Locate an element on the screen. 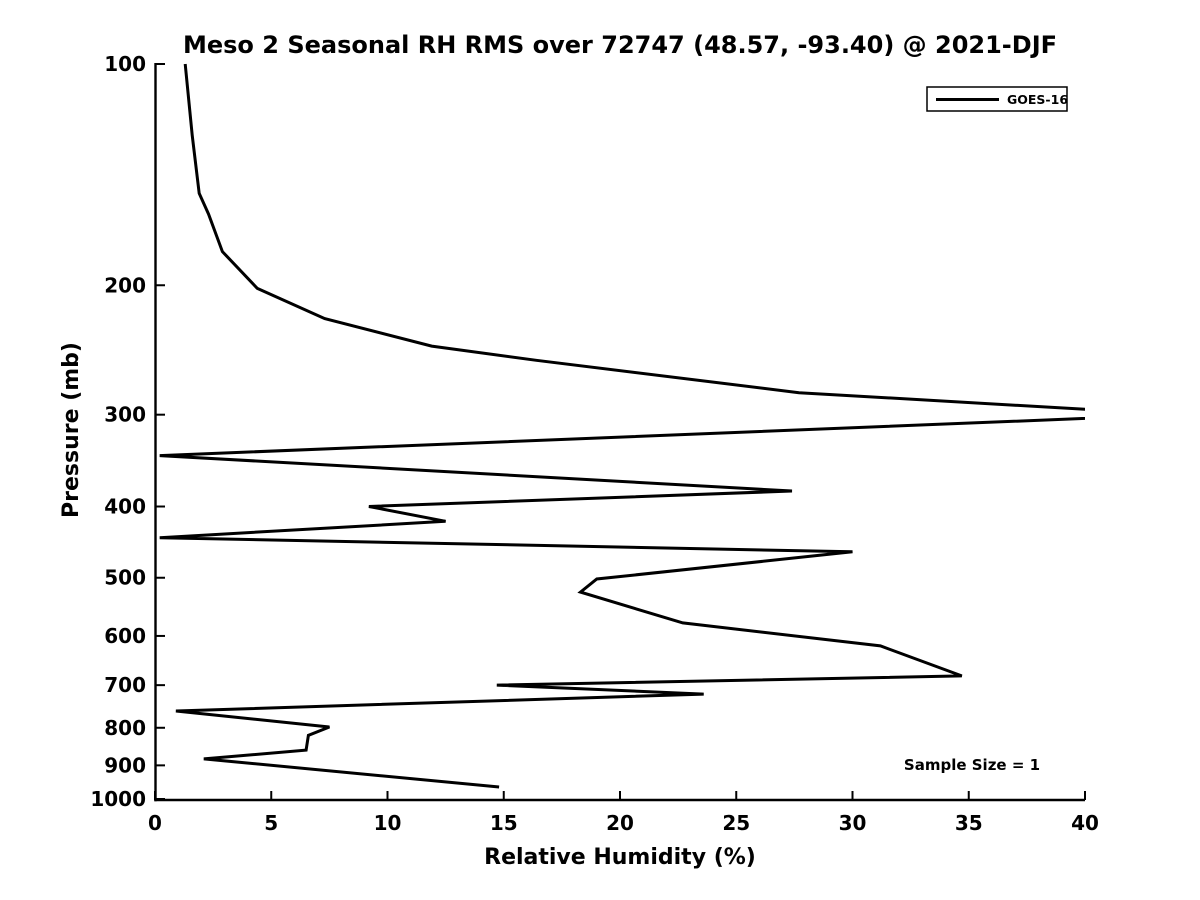 Image resolution: width=1200 pixels, height=900 pixels. y-tick-label: 700 is located at coordinates (125, 685).